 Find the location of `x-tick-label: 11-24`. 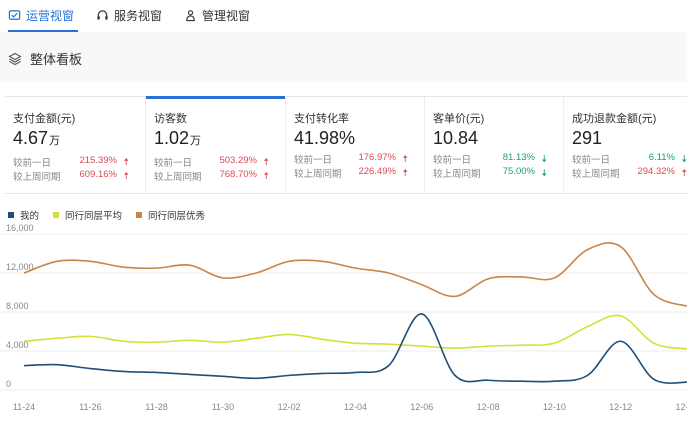

x-tick-label: 11-24 is located at coordinates (24, 407).